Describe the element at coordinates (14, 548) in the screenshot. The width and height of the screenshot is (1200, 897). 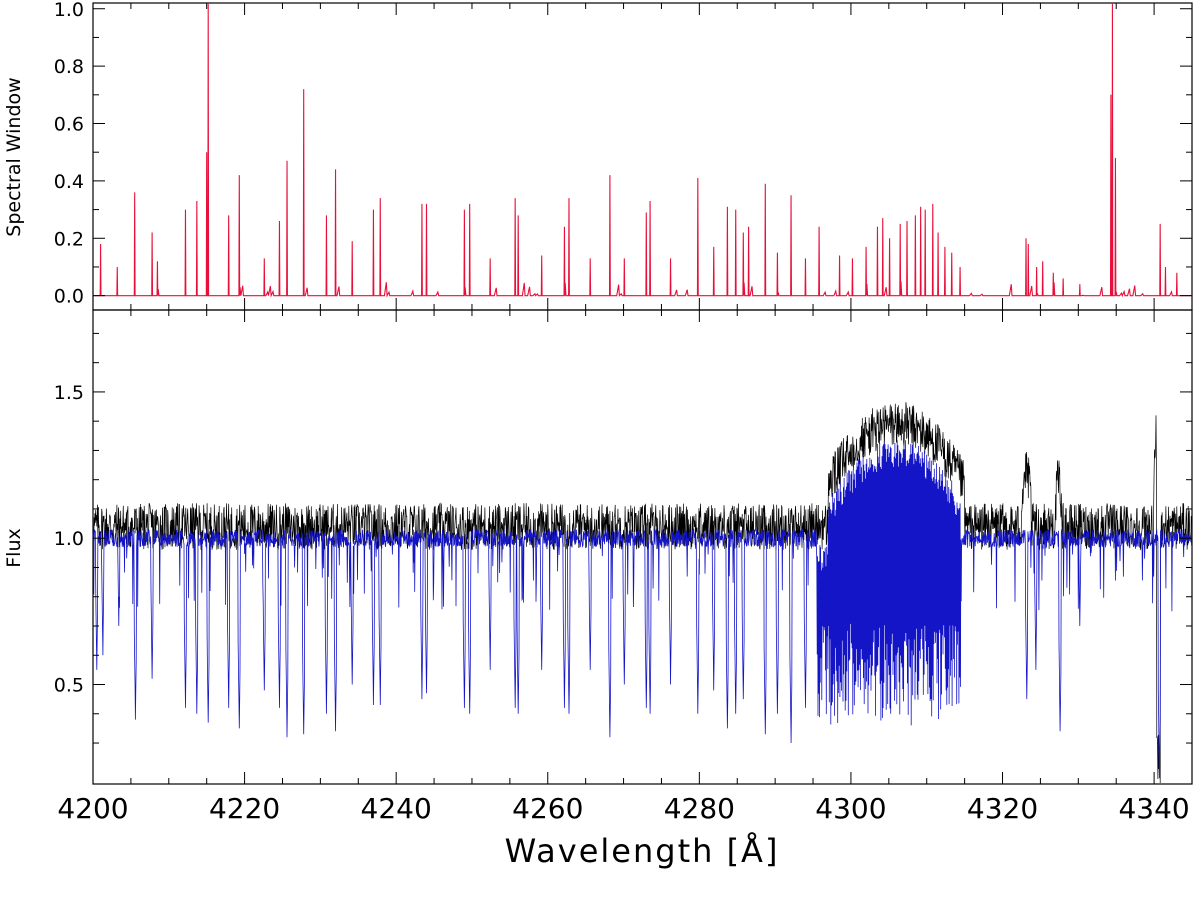
I see `bottom-y-axis-title: Flux` at that location.